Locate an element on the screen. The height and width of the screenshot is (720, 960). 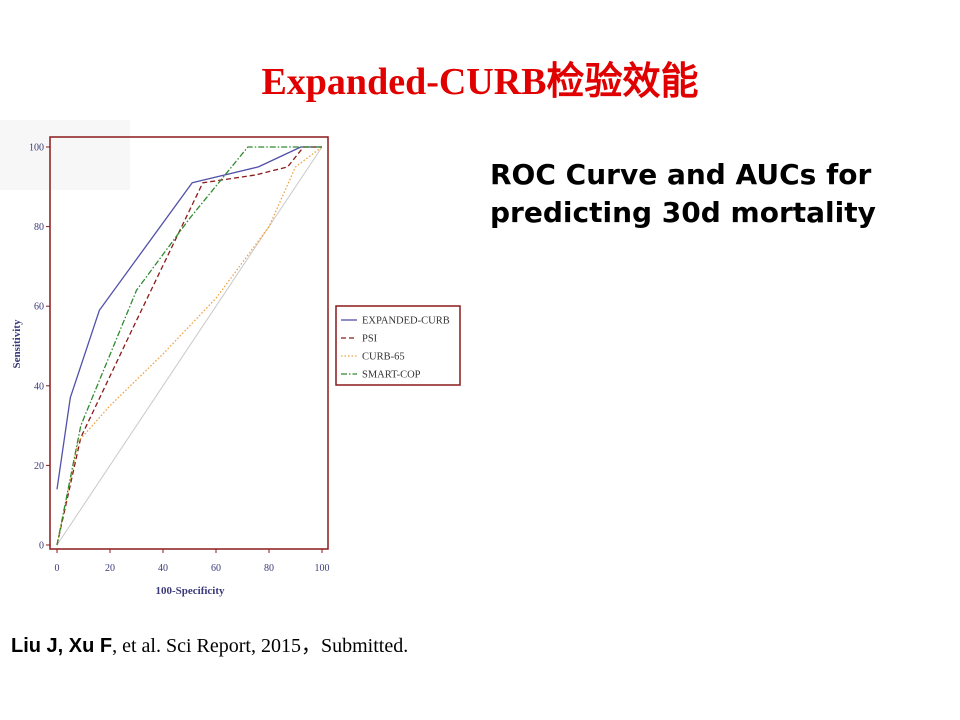
y-tick-label: 20 is located at coordinates (39, 466).